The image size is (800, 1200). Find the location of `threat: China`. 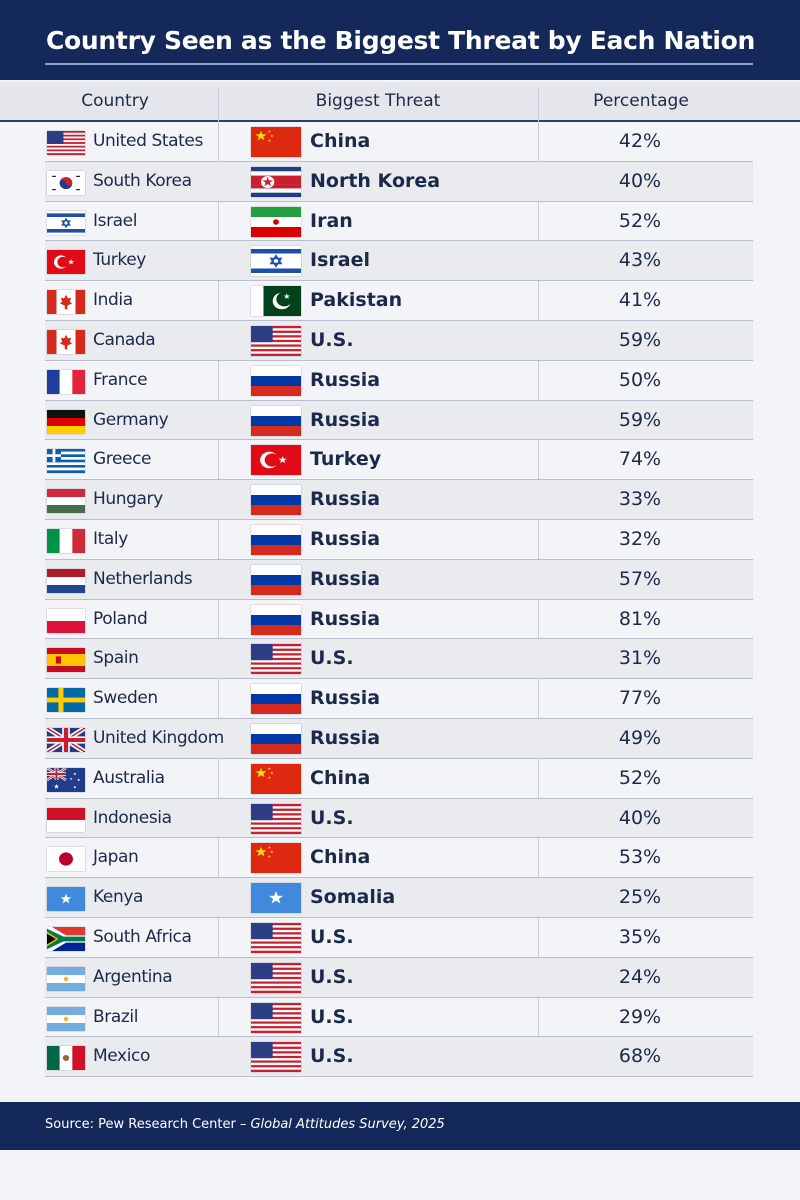

threat: China is located at coordinates (340, 857).